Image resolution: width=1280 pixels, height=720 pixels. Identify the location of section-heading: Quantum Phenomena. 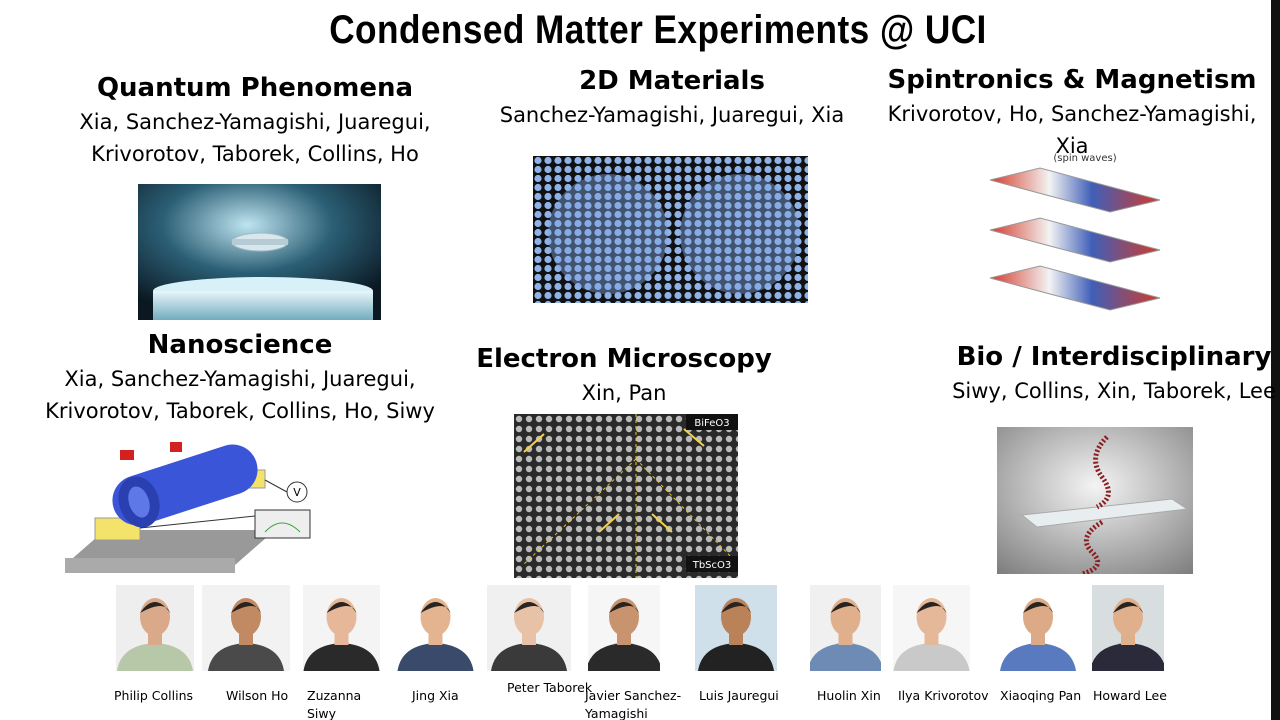
(255, 88).